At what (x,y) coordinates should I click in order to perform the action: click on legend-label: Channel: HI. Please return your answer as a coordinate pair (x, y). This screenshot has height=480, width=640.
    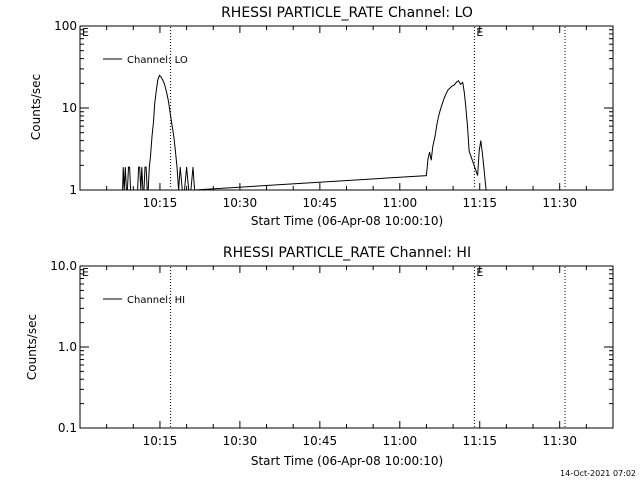
    Looking at the image, I should click on (156, 300).